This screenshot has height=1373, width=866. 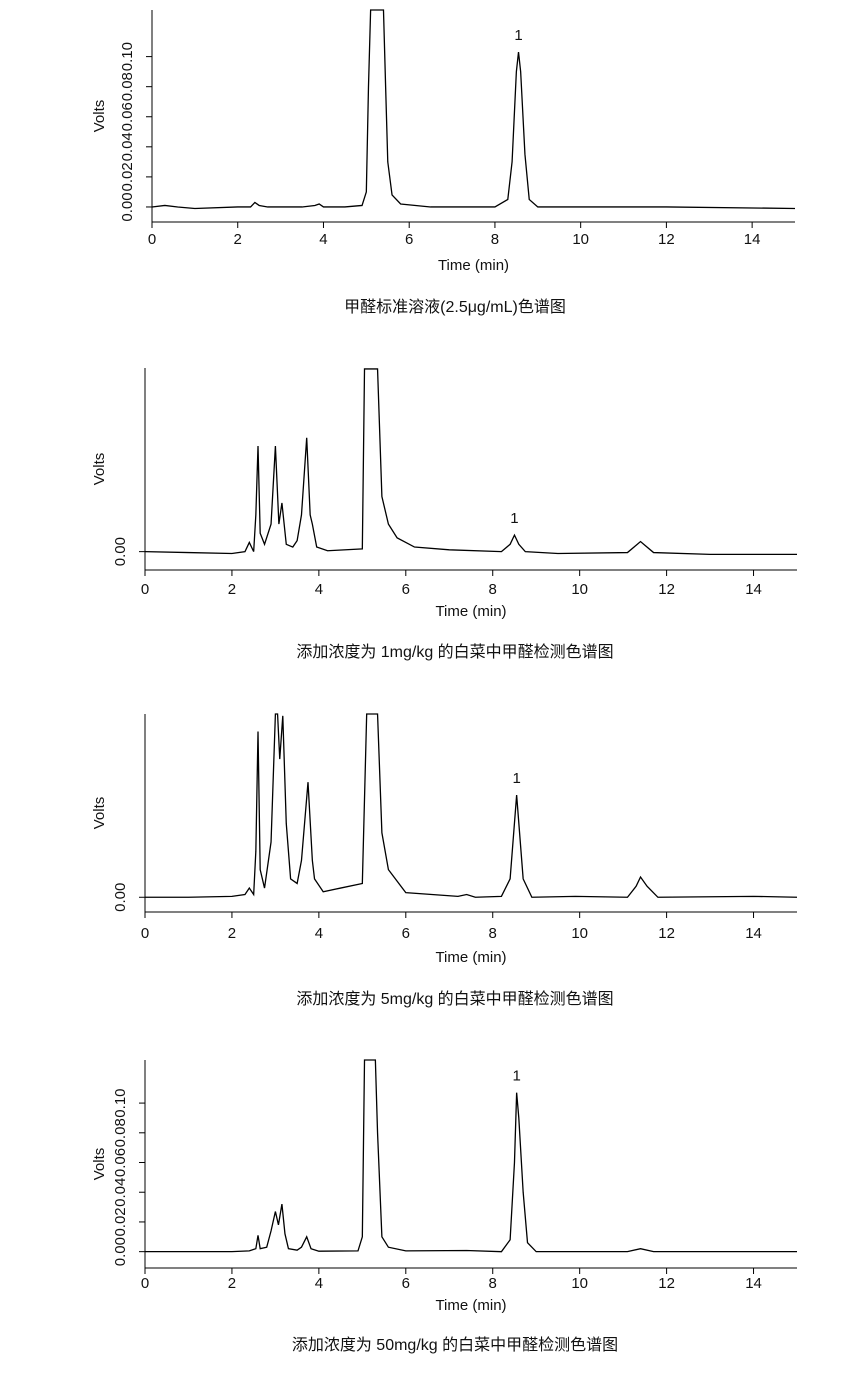 What do you see at coordinates (455, 1345) in the screenshot?
I see `chart-caption: 添加浓度为 50mg/kg 的白菜中甲醛检测色谱图` at bounding box center [455, 1345].